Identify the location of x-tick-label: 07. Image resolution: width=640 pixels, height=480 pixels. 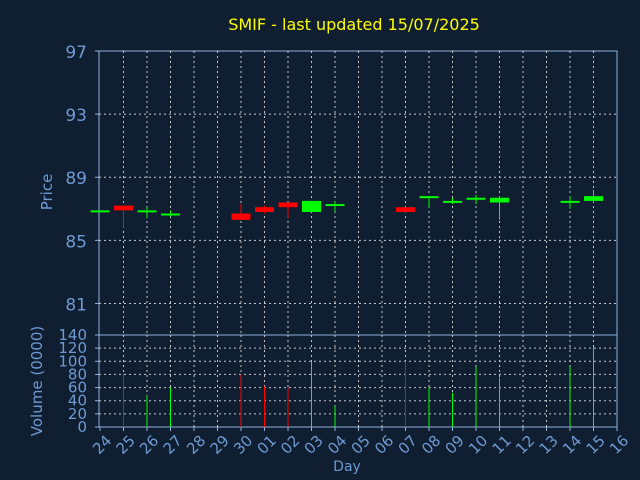
(408, 445).